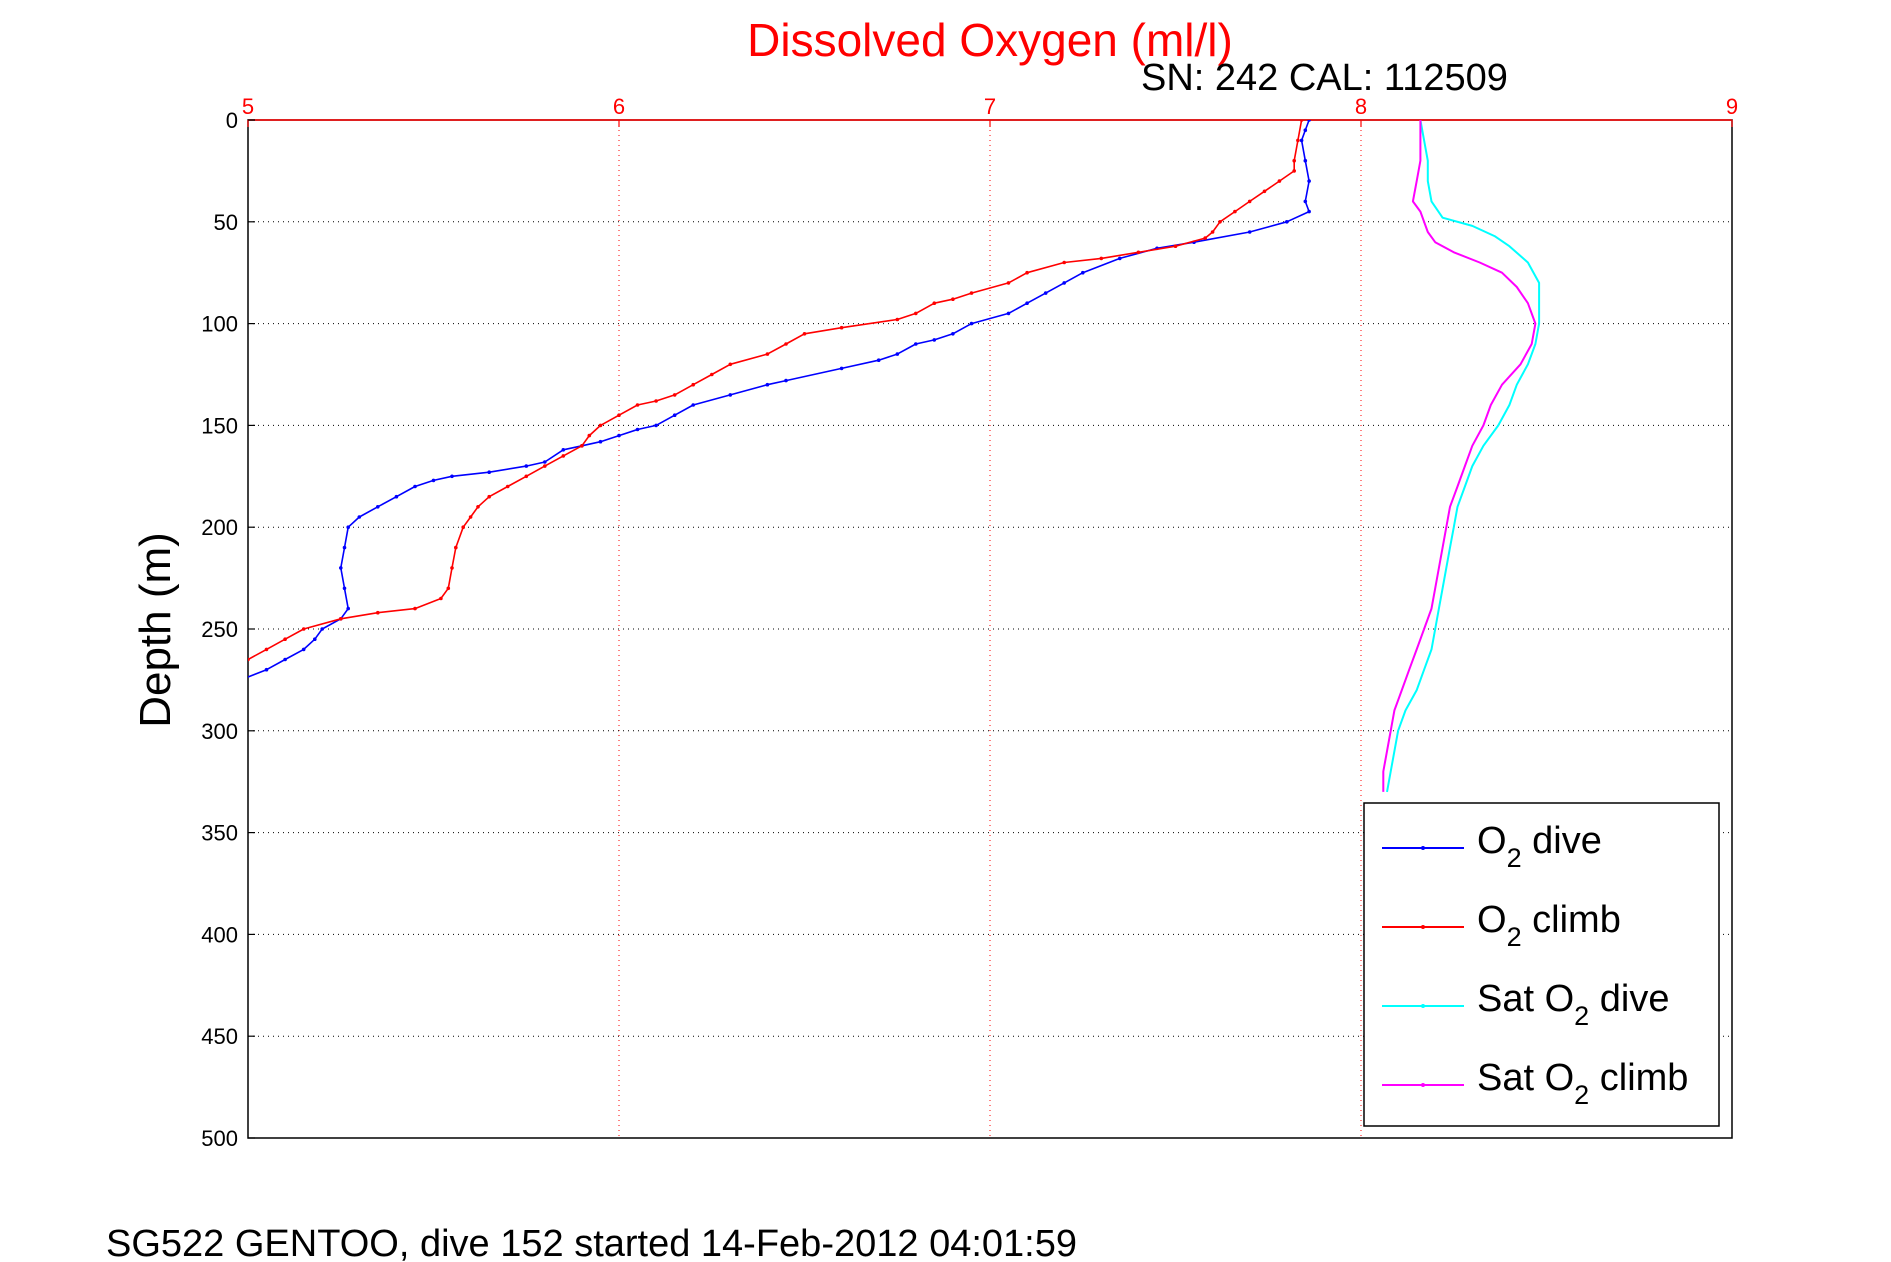 Image resolution: width=1891 pixels, height=1262 pixels. What do you see at coordinates (1501, 925) in the screenshot?
I see `legend-item-o2-climb: O2 climb` at bounding box center [1501, 925].